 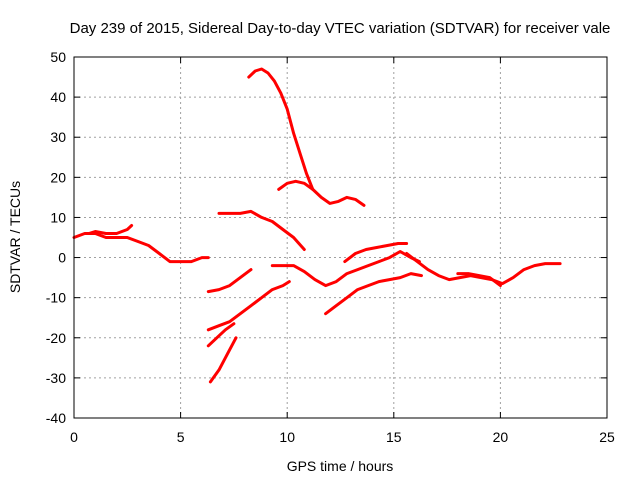 I want to click on y-tick-label: 20, so click(x=58, y=177).